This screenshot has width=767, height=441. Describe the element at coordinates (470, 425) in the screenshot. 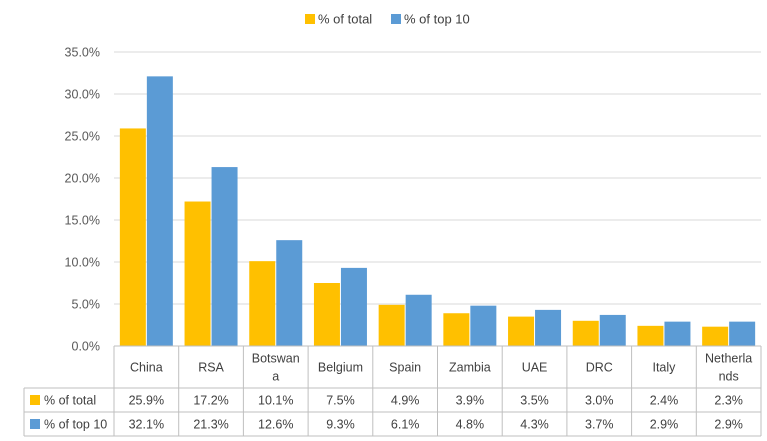

I see `data-label: 4.8%` at that location.